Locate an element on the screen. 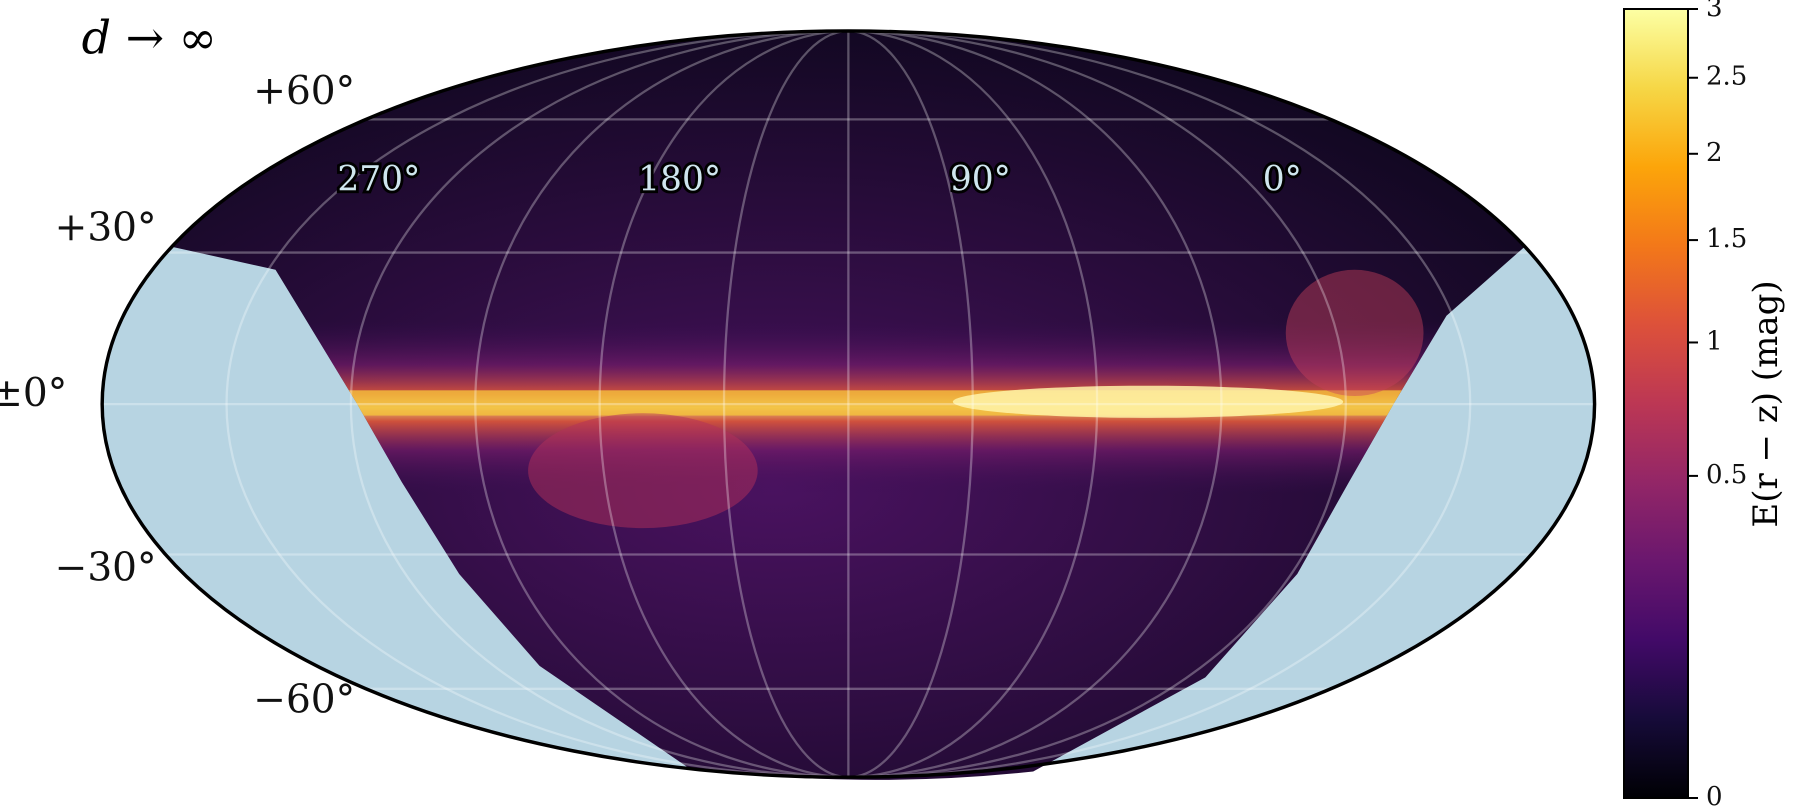  colorbar-tick-label: 3 is located at coordinates (1714, 11).